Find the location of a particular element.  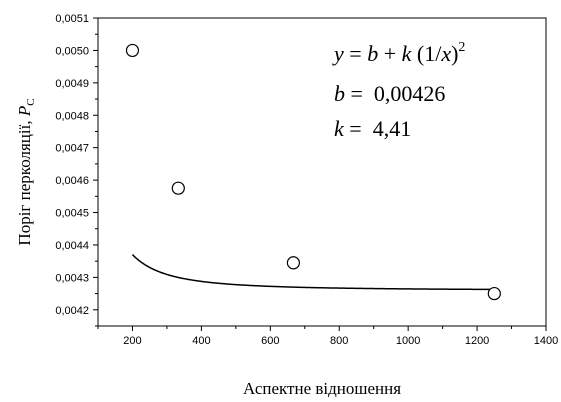

x-tick-label: 200 is located at coordinates (132, 341).